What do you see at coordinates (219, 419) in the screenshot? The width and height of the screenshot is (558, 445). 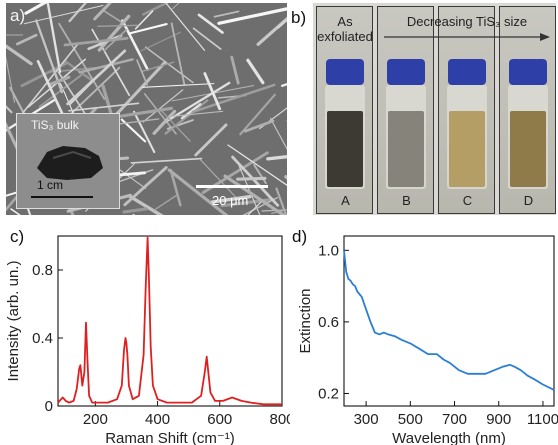 I see `x-tick-label: 600` at bounding box center [219, 419].